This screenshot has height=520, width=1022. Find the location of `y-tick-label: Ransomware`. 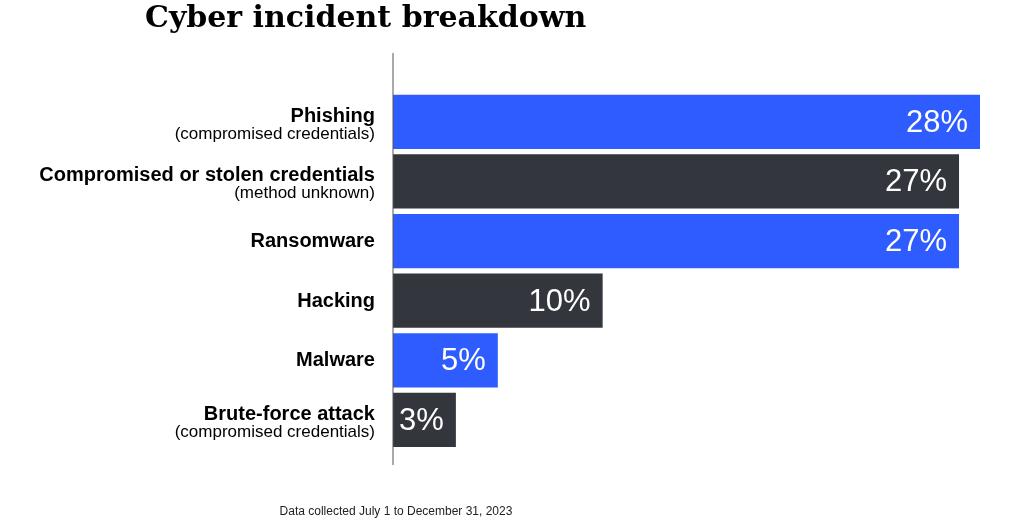

y-tick-label: Ransomware is located at coordinates (312, 240).